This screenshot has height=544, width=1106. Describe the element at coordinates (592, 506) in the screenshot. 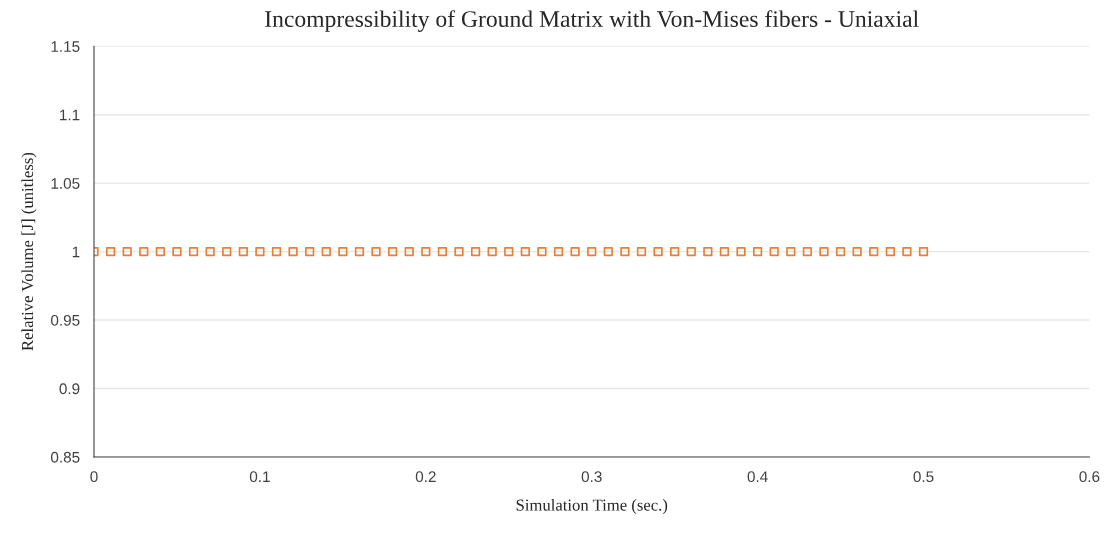

I see `x-axis-title: Simulation Time (sec.)` at that location.